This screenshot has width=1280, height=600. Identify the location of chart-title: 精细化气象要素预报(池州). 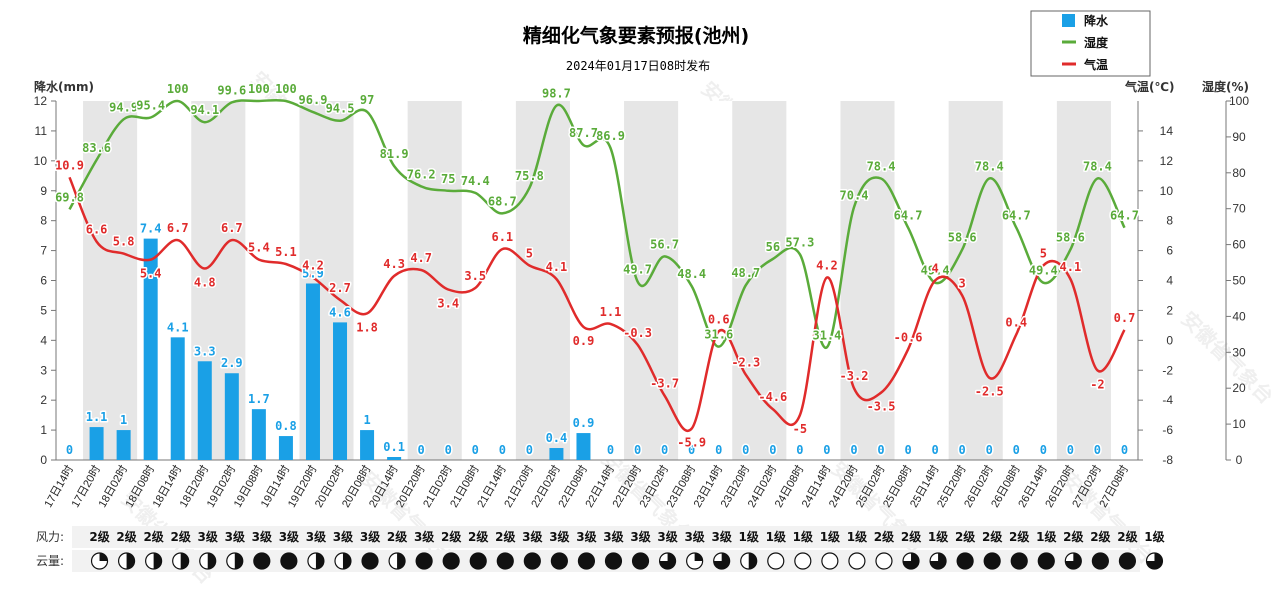
(636, 35).